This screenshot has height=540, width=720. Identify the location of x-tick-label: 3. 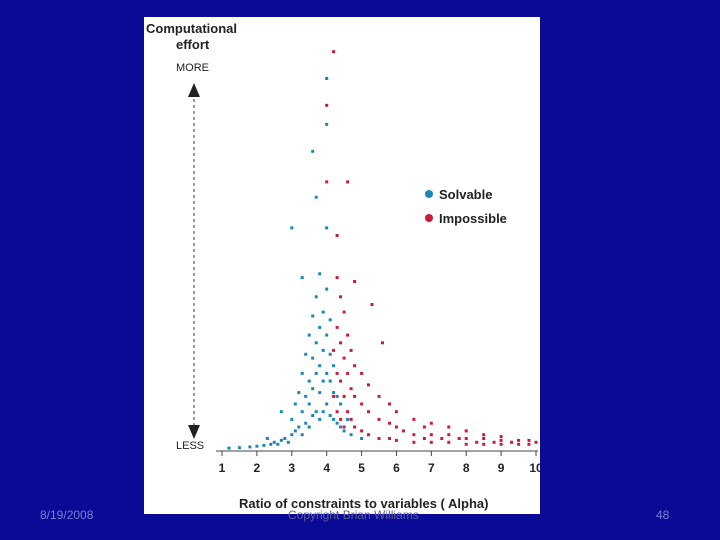
(291, 468).